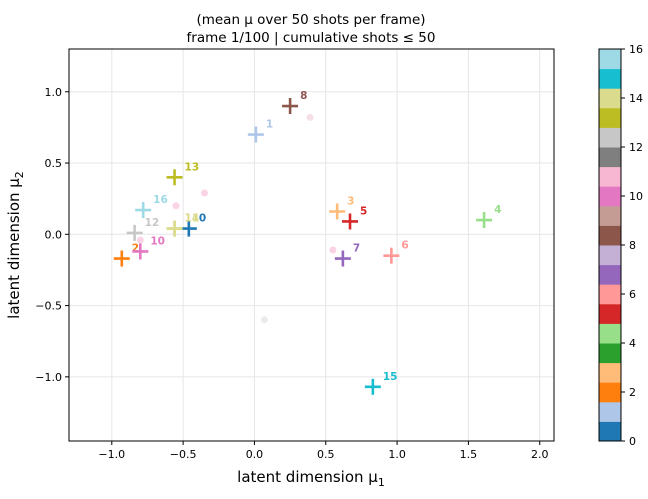 The height and width of the screenshot is (499, 648). Describe the element at coordinates (151, 206) in the screenshot. I see `point-16: 16` at that location.